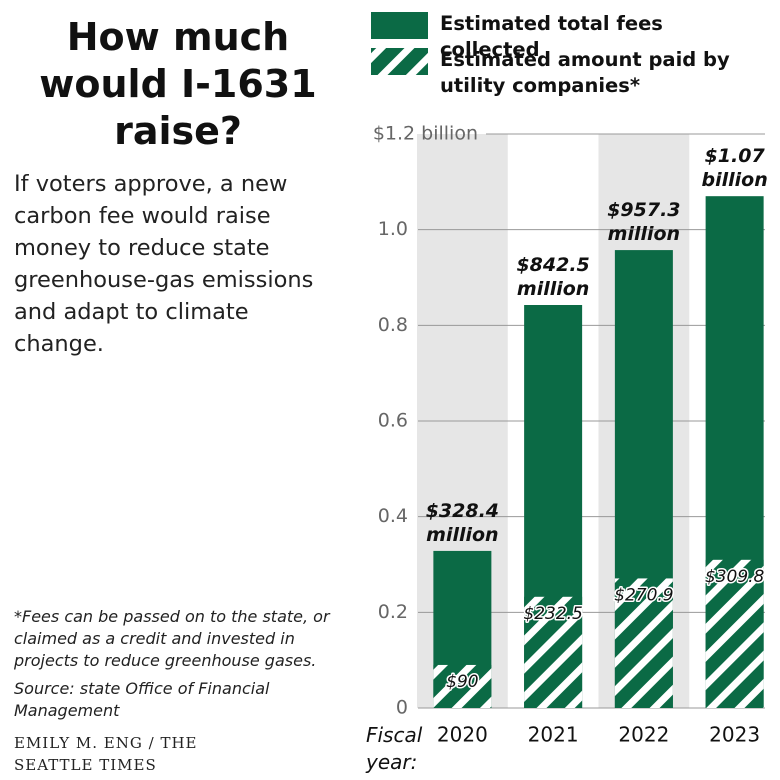  I want to click on x-tick-label: 2023, so click(734, 735).